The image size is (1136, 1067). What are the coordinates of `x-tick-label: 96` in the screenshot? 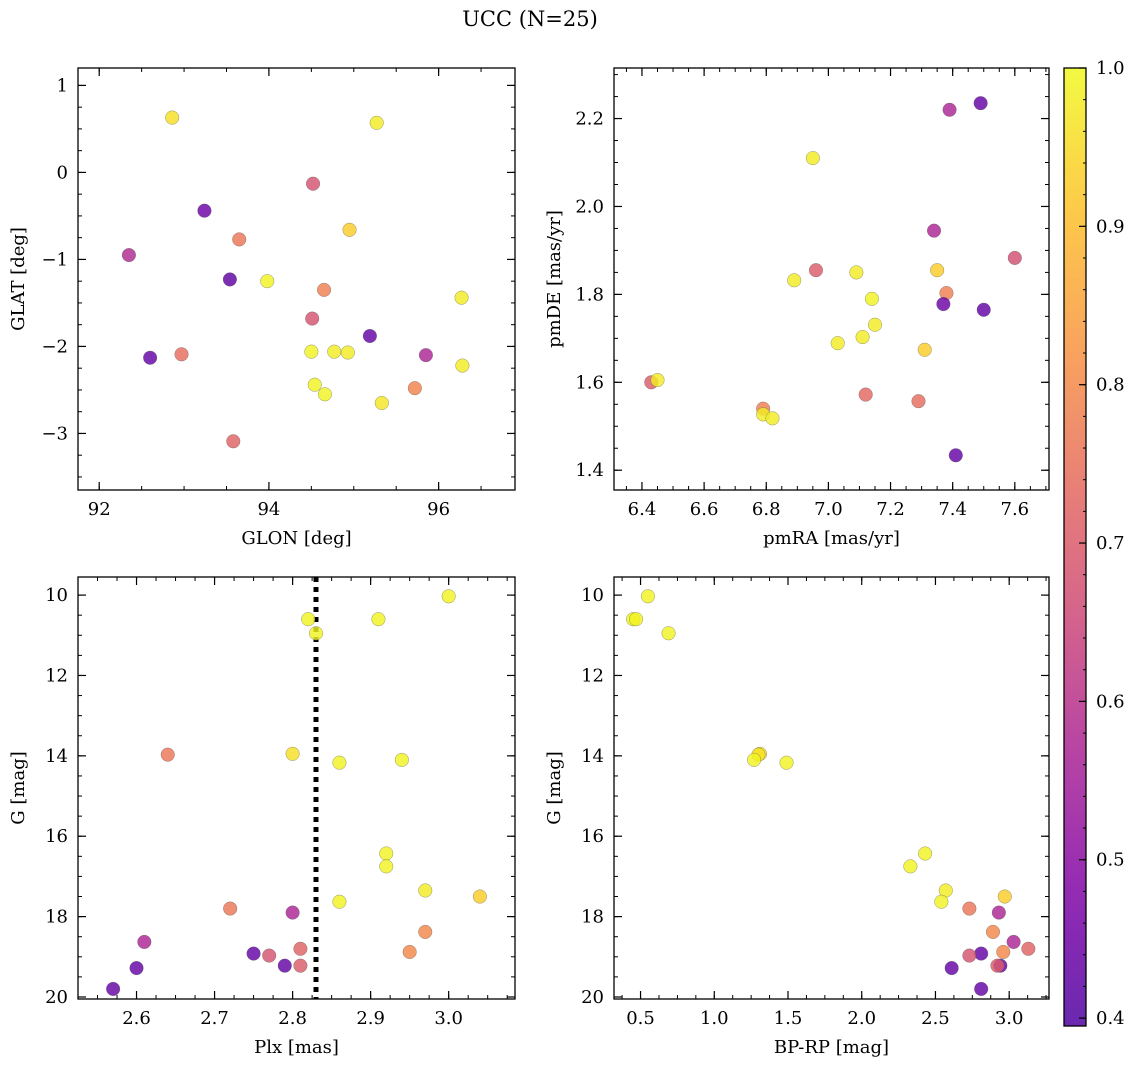 It's located at (438, 509).